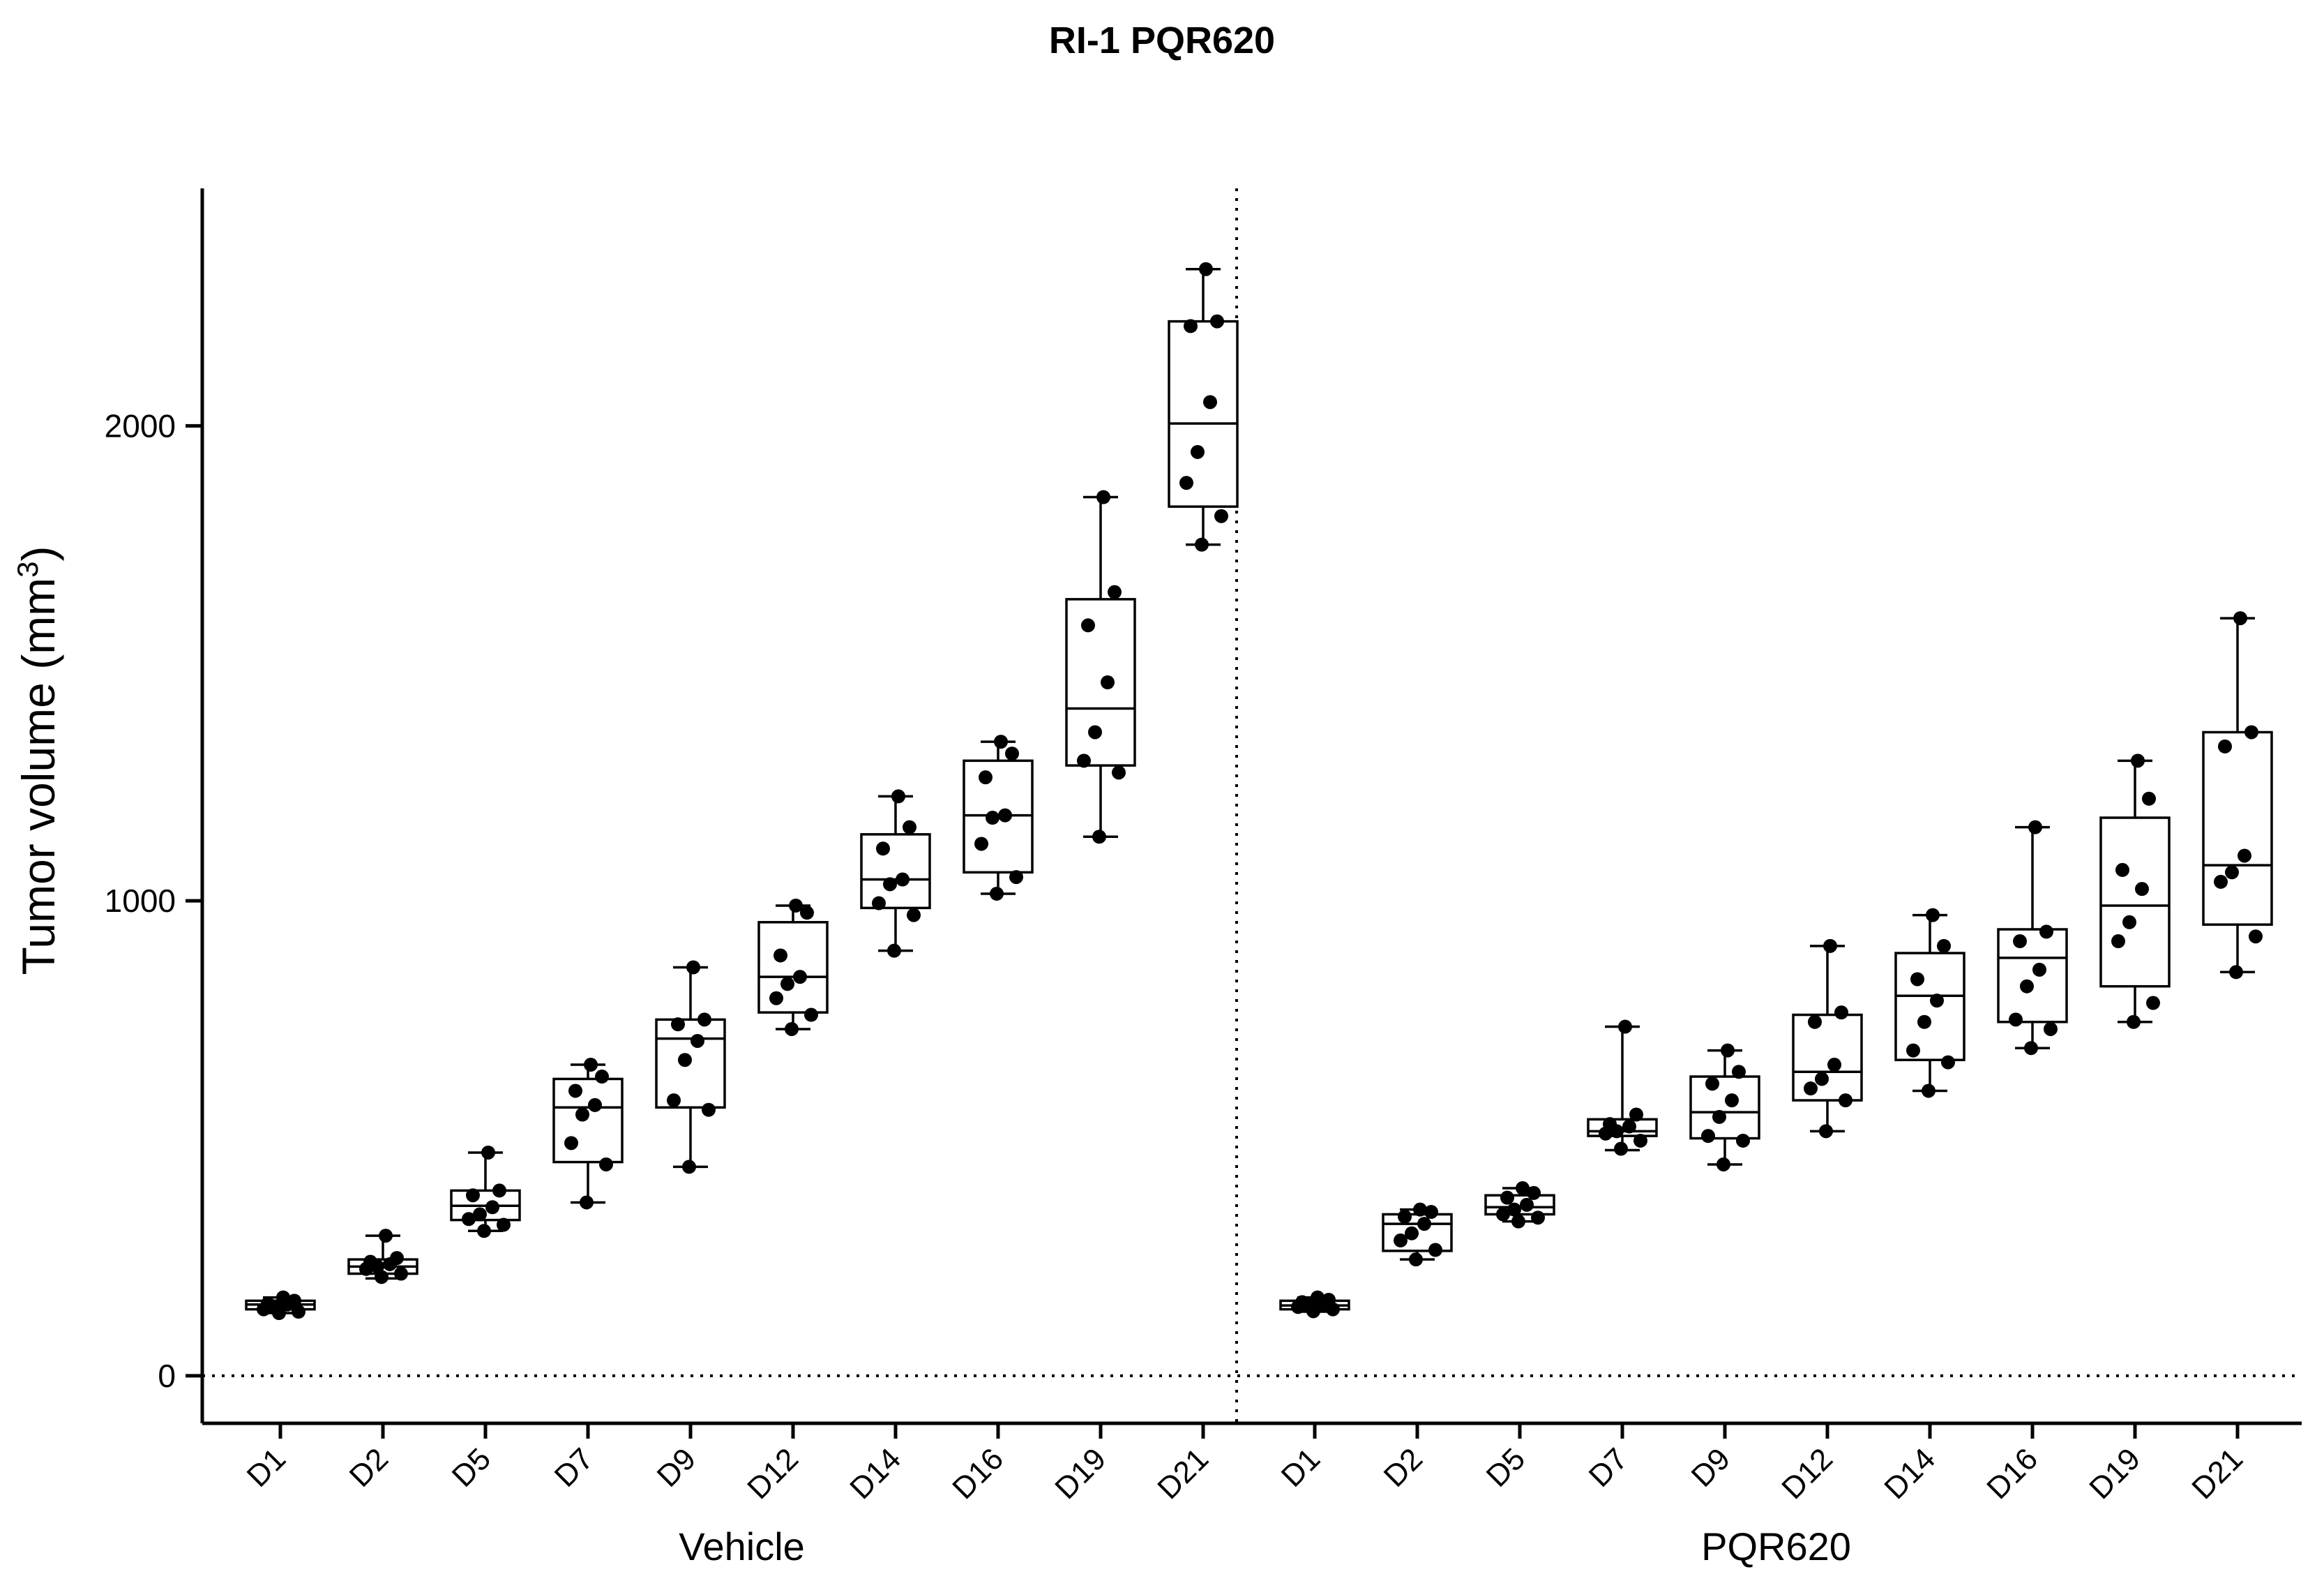  I want to click on box-d9, so click(1724, 1107).